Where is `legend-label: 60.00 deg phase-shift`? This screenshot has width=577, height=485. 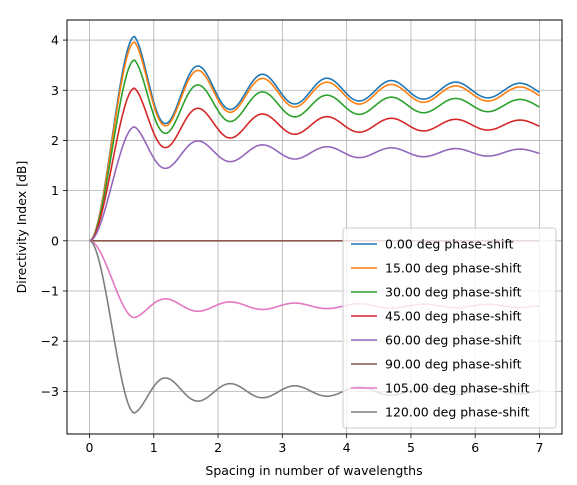 legend-label: 60.00 deg phase-shift is located at coordinates (453, 340).